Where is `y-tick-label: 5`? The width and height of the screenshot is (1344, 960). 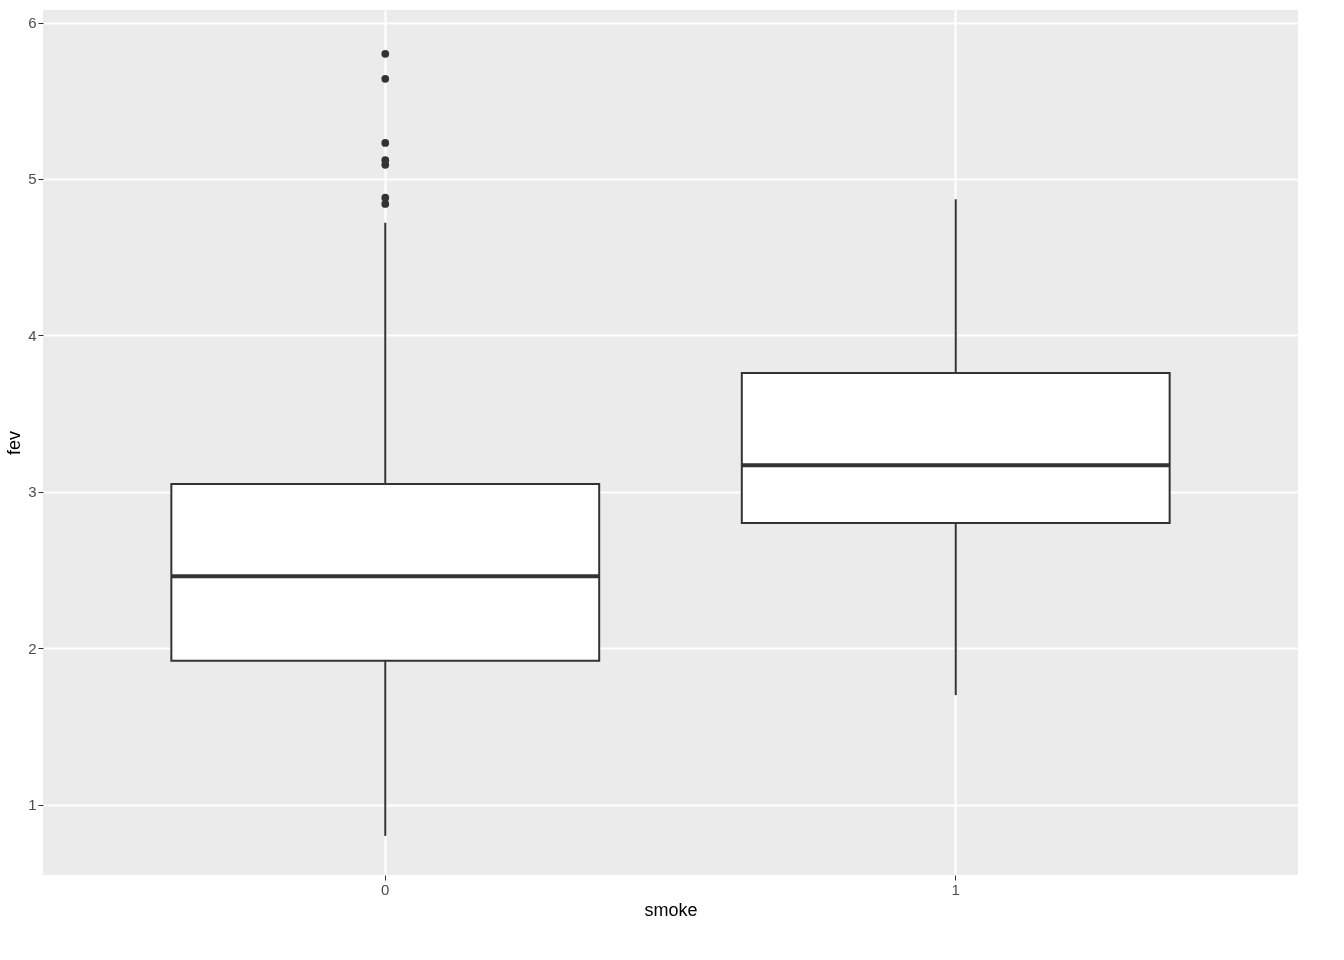
y-tick-label: 5 is located at coordinates (32, 179).